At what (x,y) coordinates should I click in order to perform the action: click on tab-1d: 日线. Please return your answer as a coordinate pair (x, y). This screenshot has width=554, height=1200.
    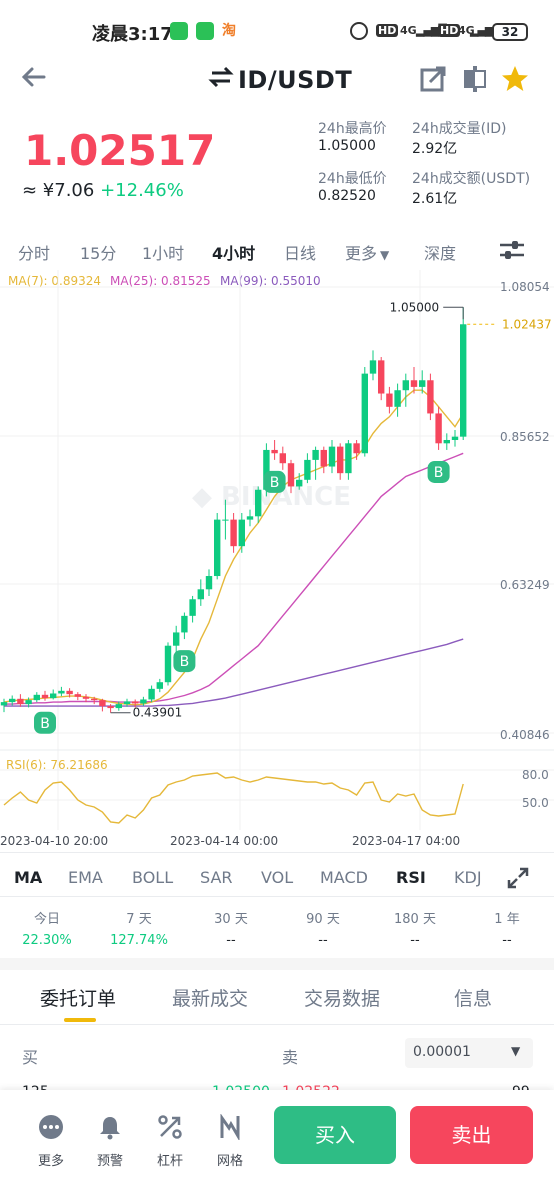
    Looking at the image, I should click on (300, 253).